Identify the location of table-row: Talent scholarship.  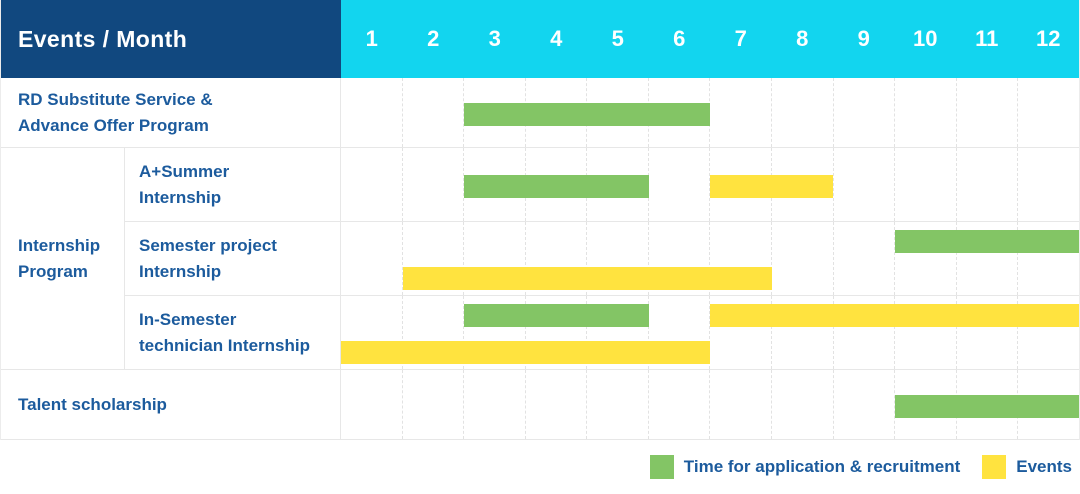
(540, 405).